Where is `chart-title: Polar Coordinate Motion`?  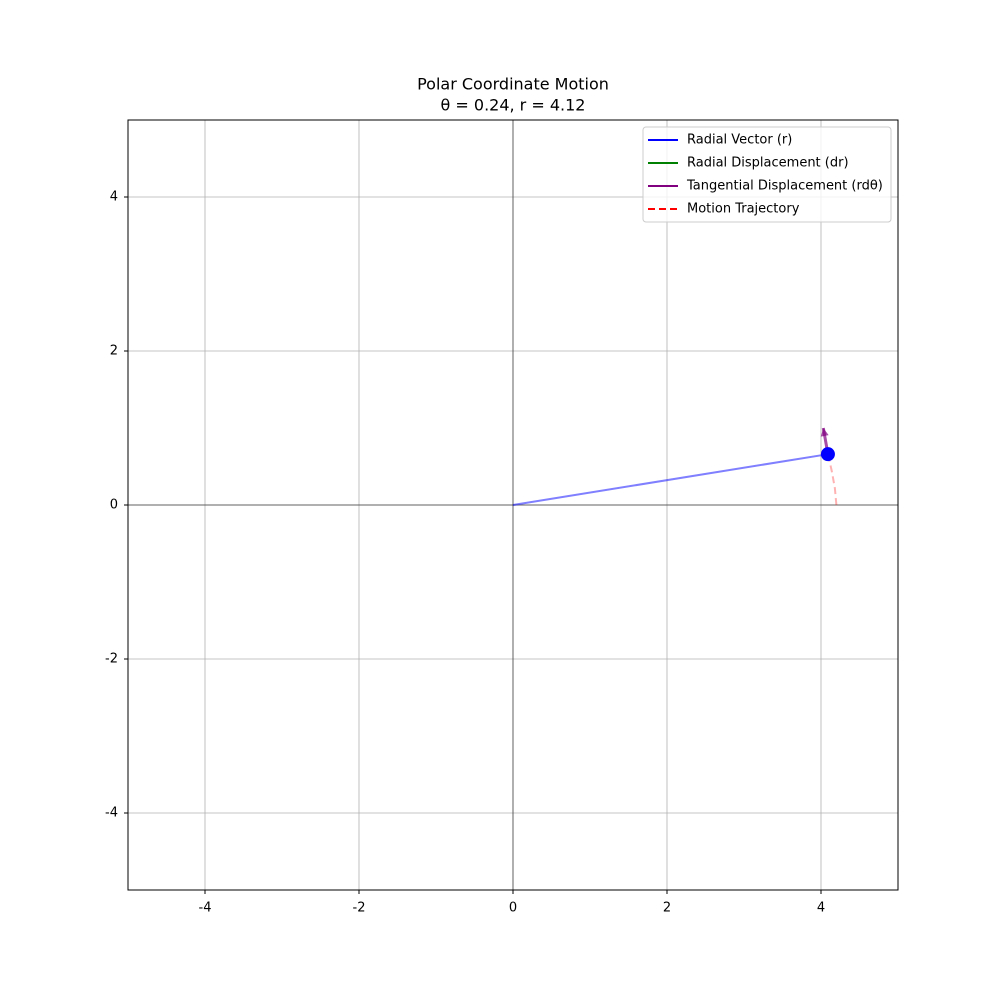 chart-title: Polar Coordinate Motion is located at coordinates (513, 84).